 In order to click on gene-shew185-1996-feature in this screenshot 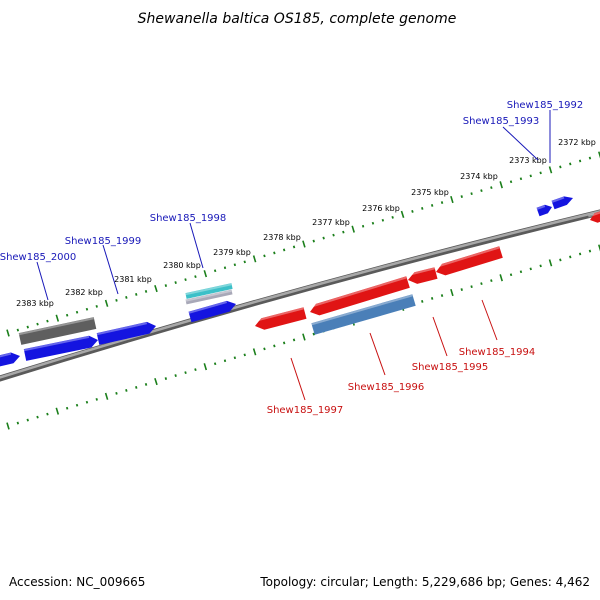, I will do `click(358, 296)`.